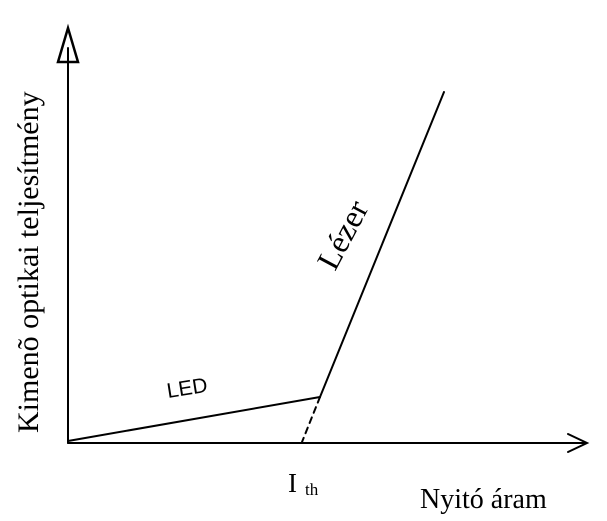  Describe the element at coordinates (311, 419) in the screenshot. I see `threshold-extrapolation-dashed-line` at that location.